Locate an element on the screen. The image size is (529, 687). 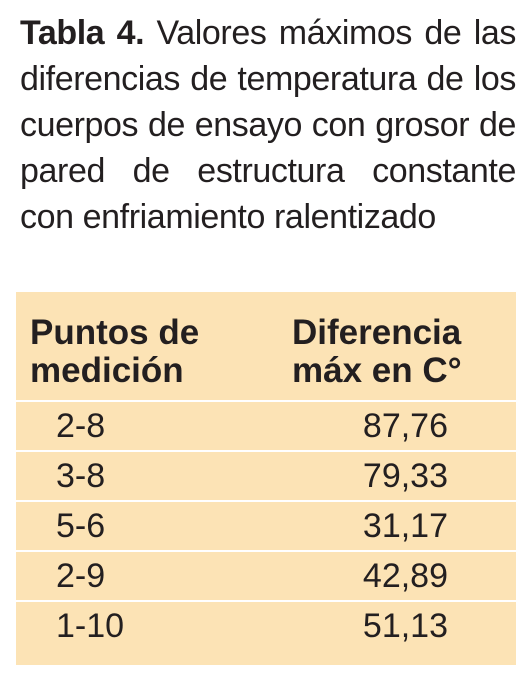
table-row: 2-9 42,89 is located at coordinates (266, 575).